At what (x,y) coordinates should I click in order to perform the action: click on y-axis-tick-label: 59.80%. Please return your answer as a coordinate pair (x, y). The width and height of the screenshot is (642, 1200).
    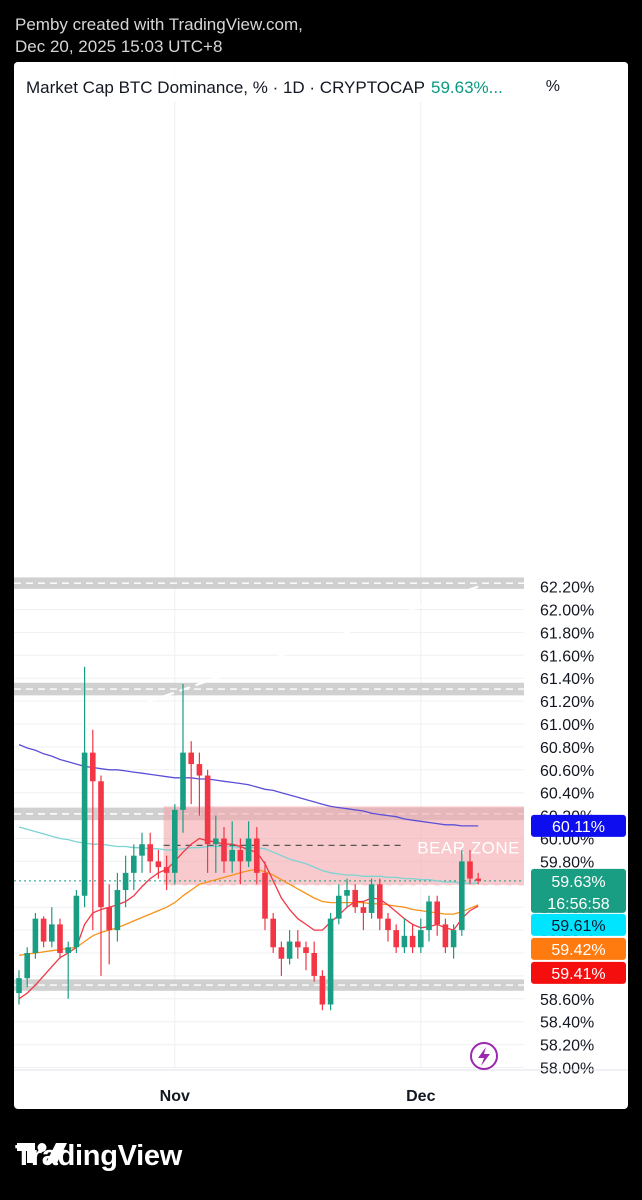
    Looking at the image, I should click on (567, 862).